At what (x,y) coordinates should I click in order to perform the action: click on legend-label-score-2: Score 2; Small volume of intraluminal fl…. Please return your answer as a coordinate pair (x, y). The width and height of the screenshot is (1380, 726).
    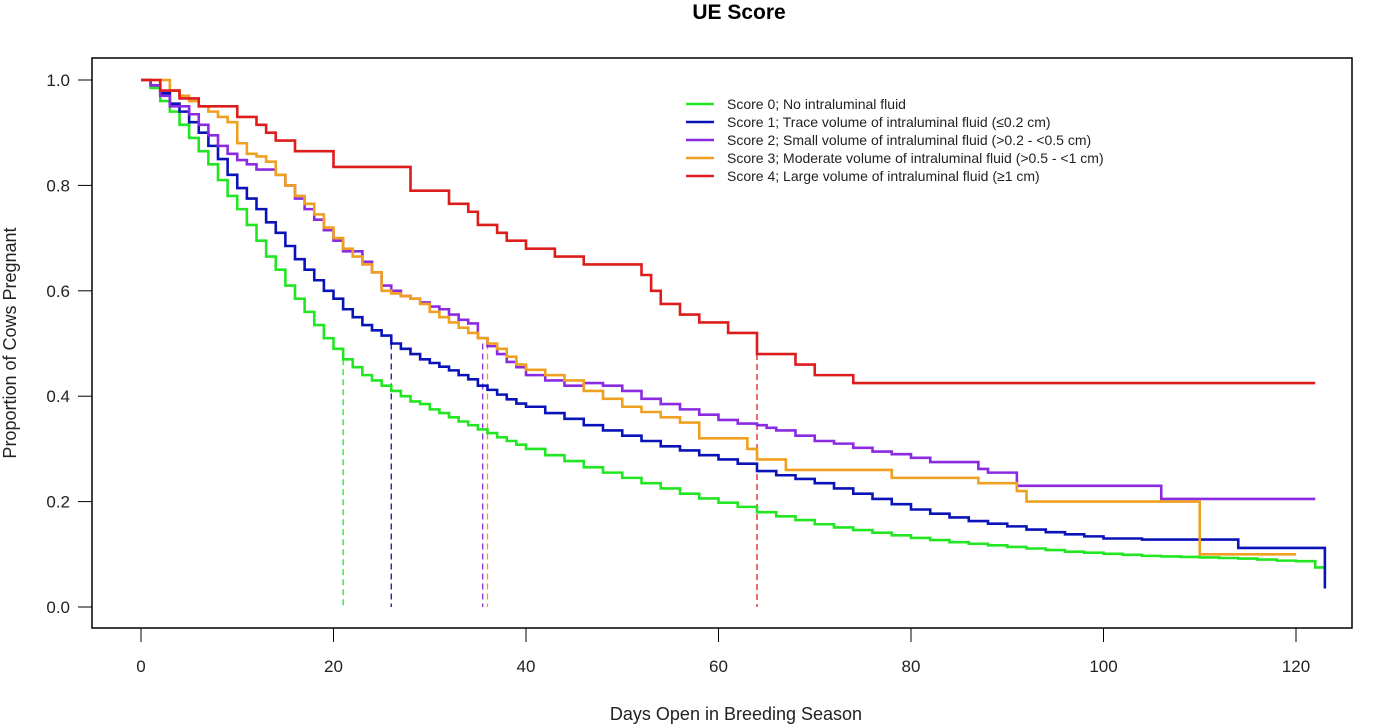
    Looking at the image, I should click on (909, 140).